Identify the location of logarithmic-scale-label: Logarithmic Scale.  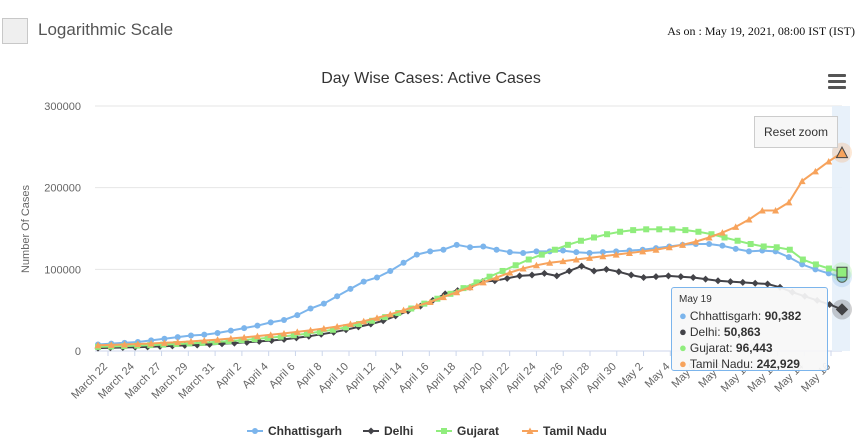
(106, 29).